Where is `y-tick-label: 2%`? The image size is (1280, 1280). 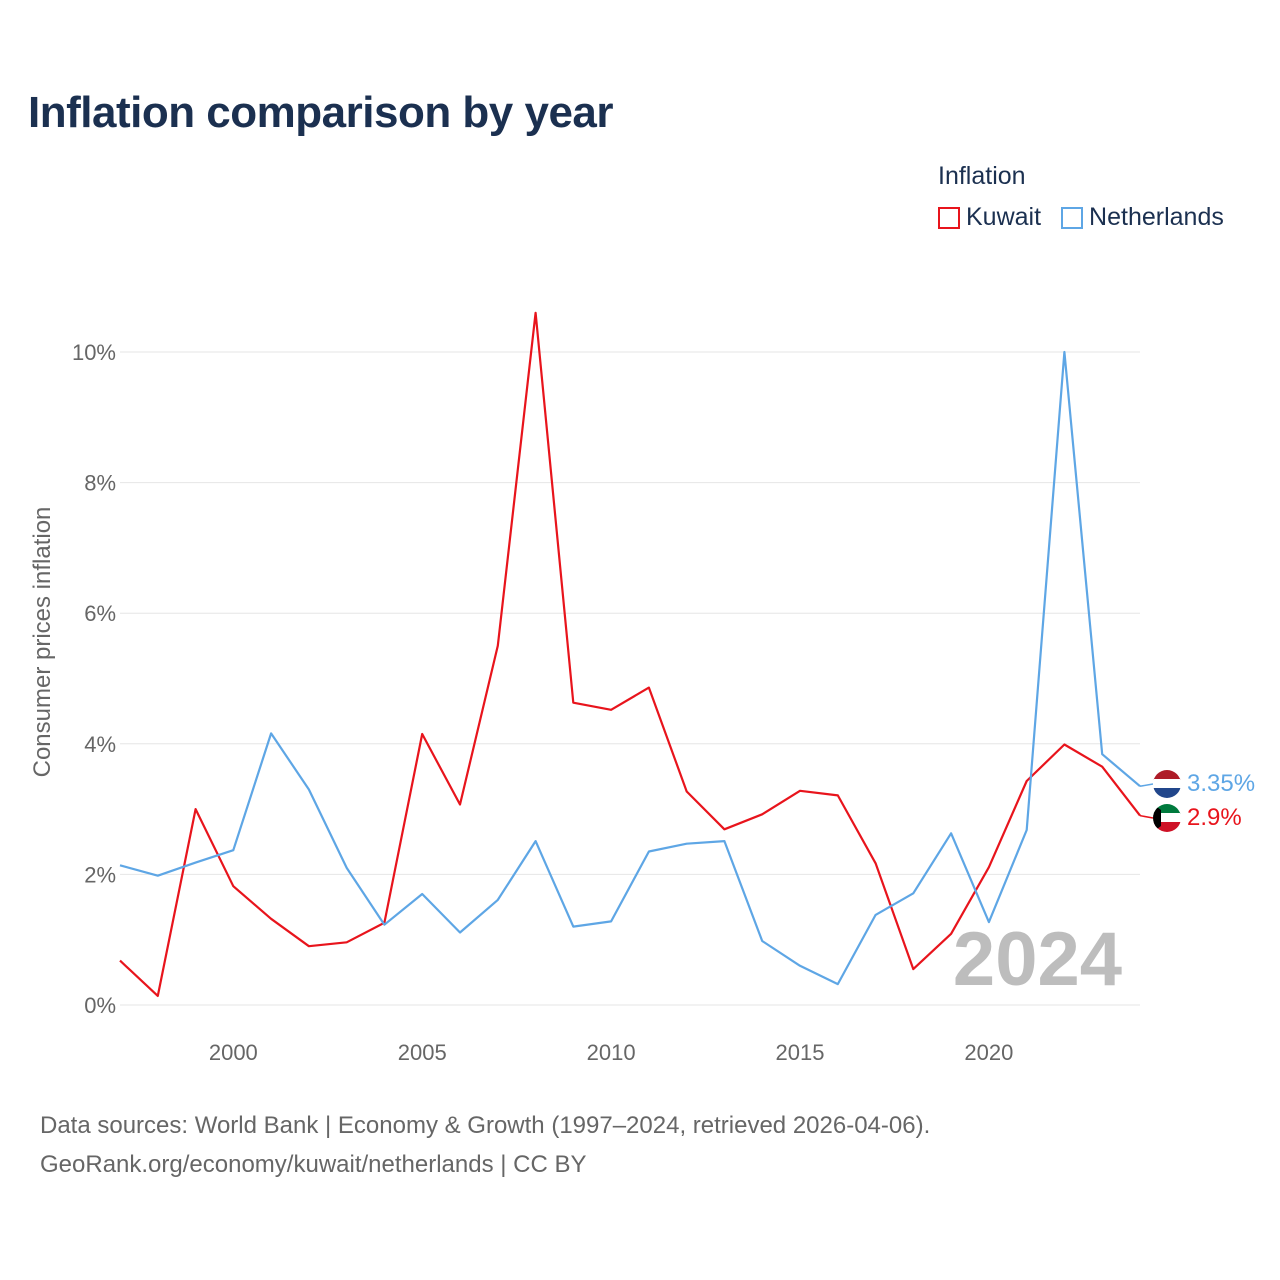
y-tick-label: 2% is located at coordinates (100, 874).